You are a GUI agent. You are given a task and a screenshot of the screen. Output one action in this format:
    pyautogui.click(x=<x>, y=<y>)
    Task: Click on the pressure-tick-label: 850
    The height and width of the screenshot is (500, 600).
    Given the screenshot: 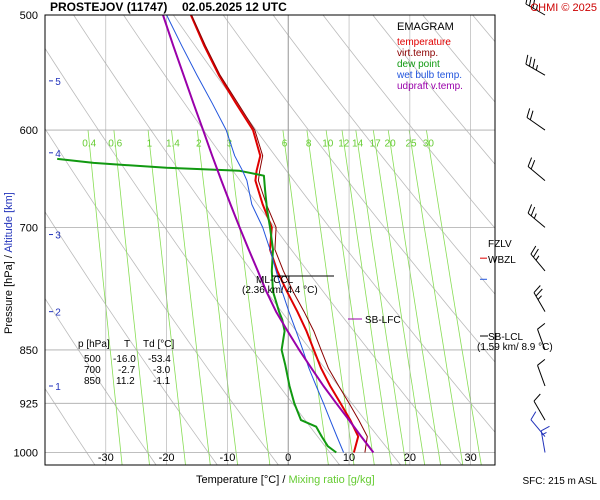 What is the action you would take?
    pyautogui.click(x=29, y=351)
    